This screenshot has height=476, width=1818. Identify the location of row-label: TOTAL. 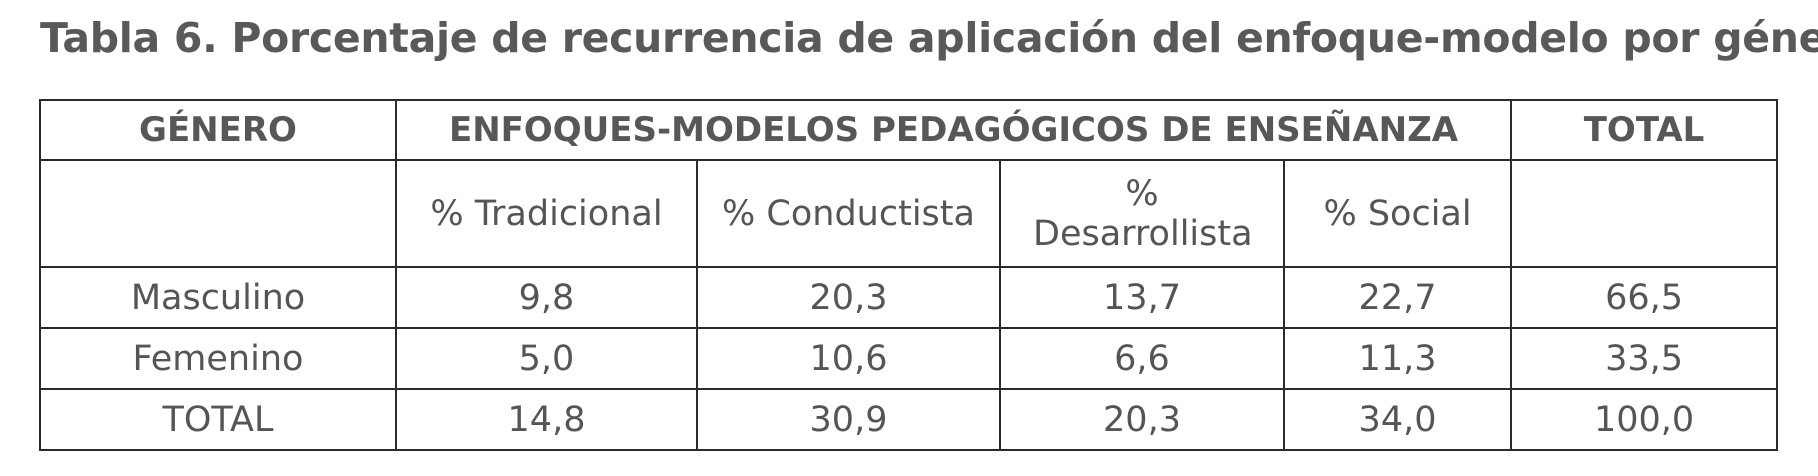
(218, 419).